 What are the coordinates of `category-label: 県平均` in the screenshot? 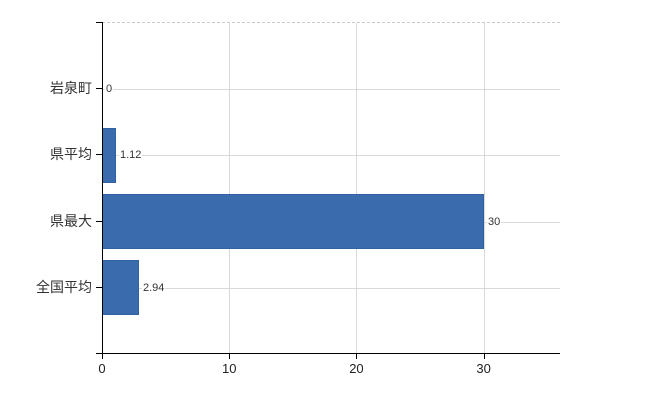 It's located at (71, 154).